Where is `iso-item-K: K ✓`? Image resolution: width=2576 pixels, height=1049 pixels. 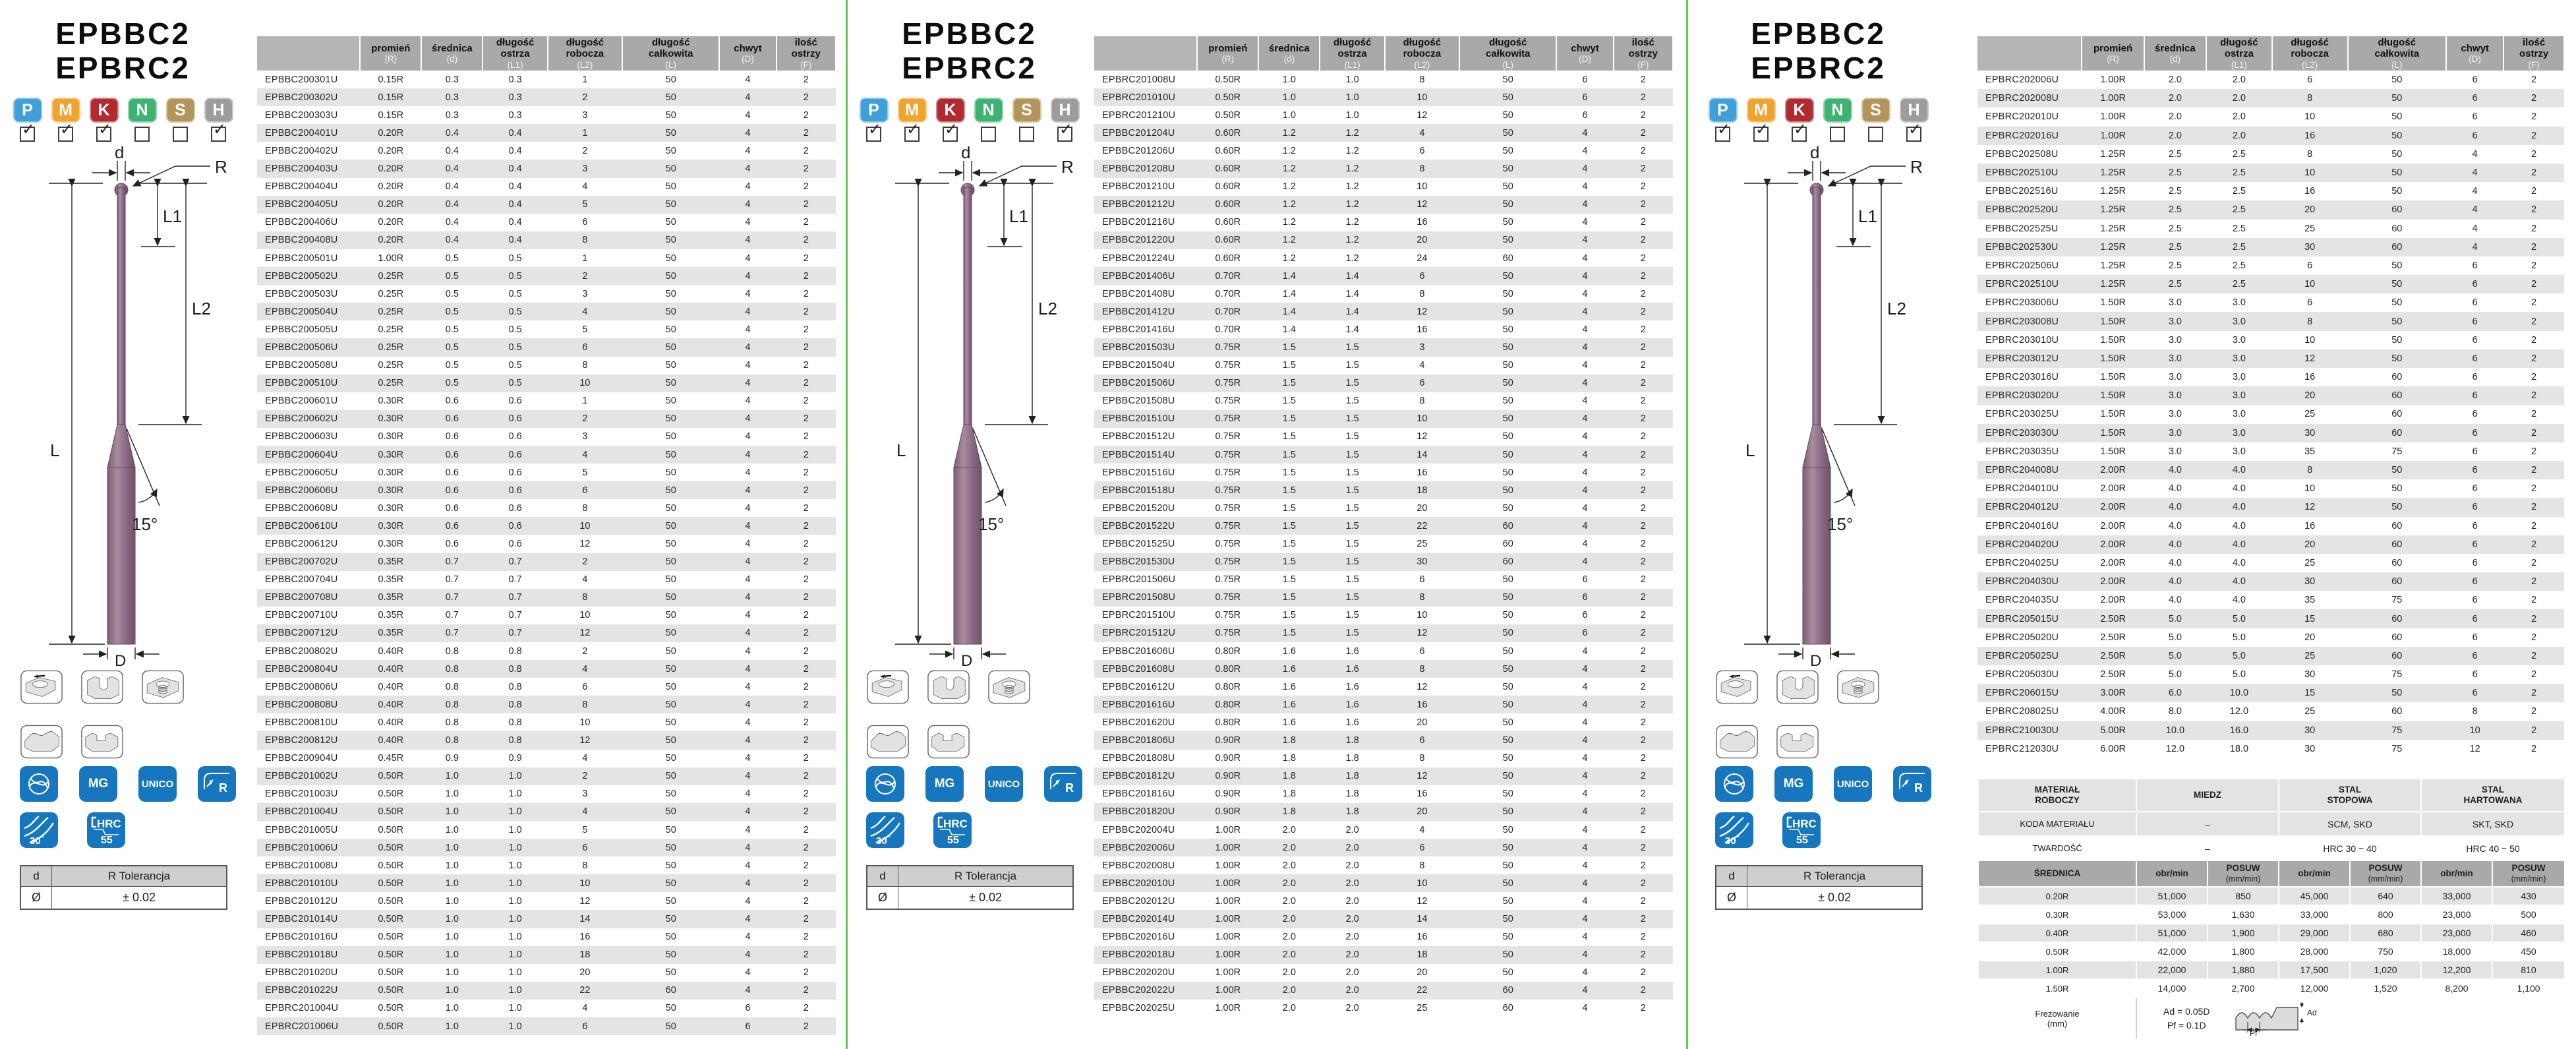 iso-item-K: K ✓ is located at coordinates (104, 120).